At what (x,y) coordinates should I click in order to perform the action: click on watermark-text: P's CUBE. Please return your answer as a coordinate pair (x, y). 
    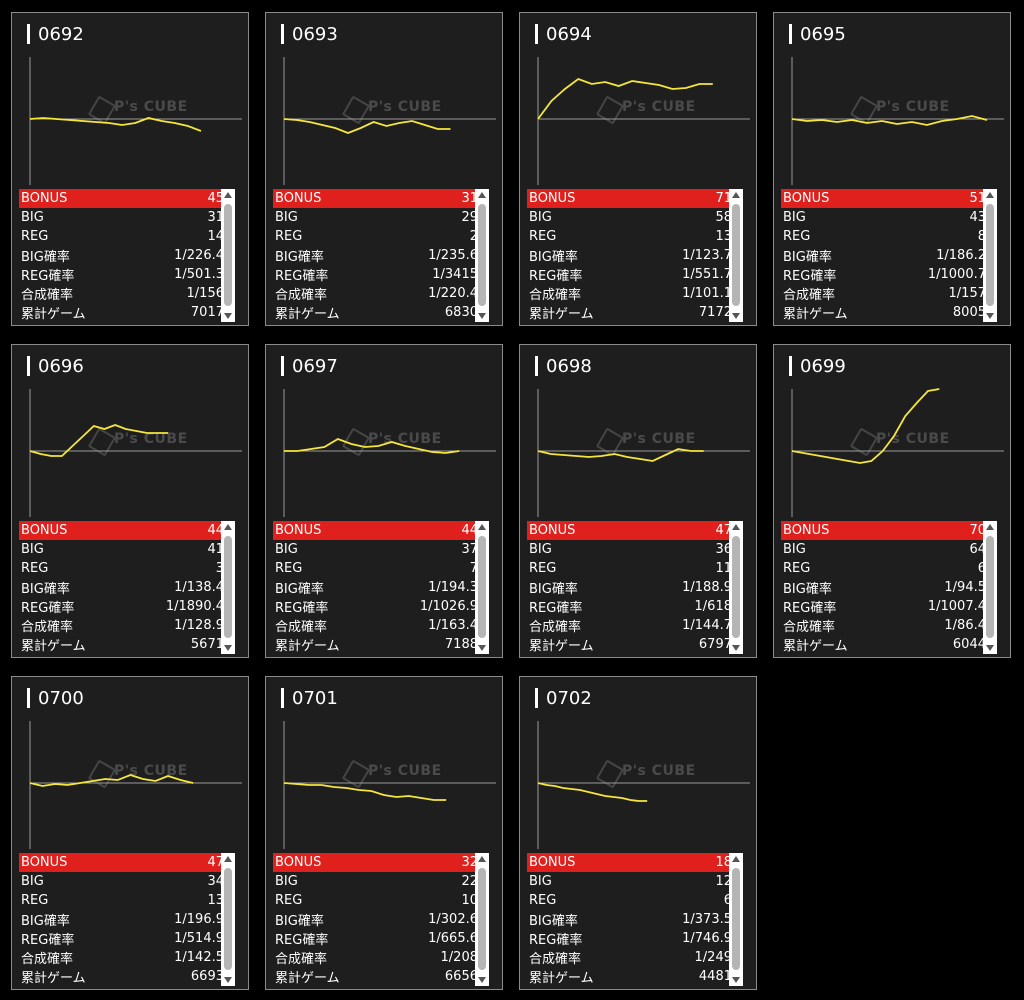
    Looking at the image, I should click on (659, 771).